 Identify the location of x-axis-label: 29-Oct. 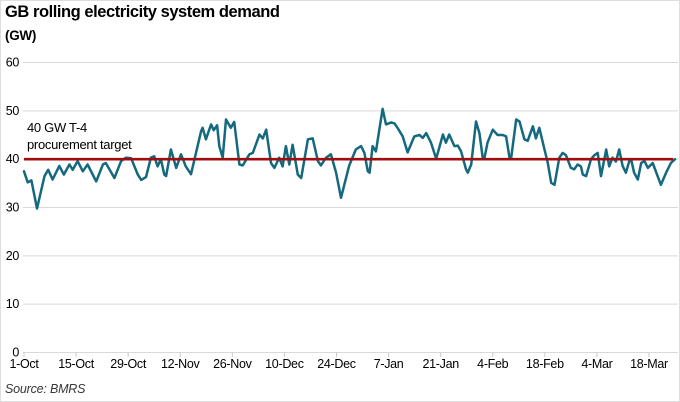
(128, 364).